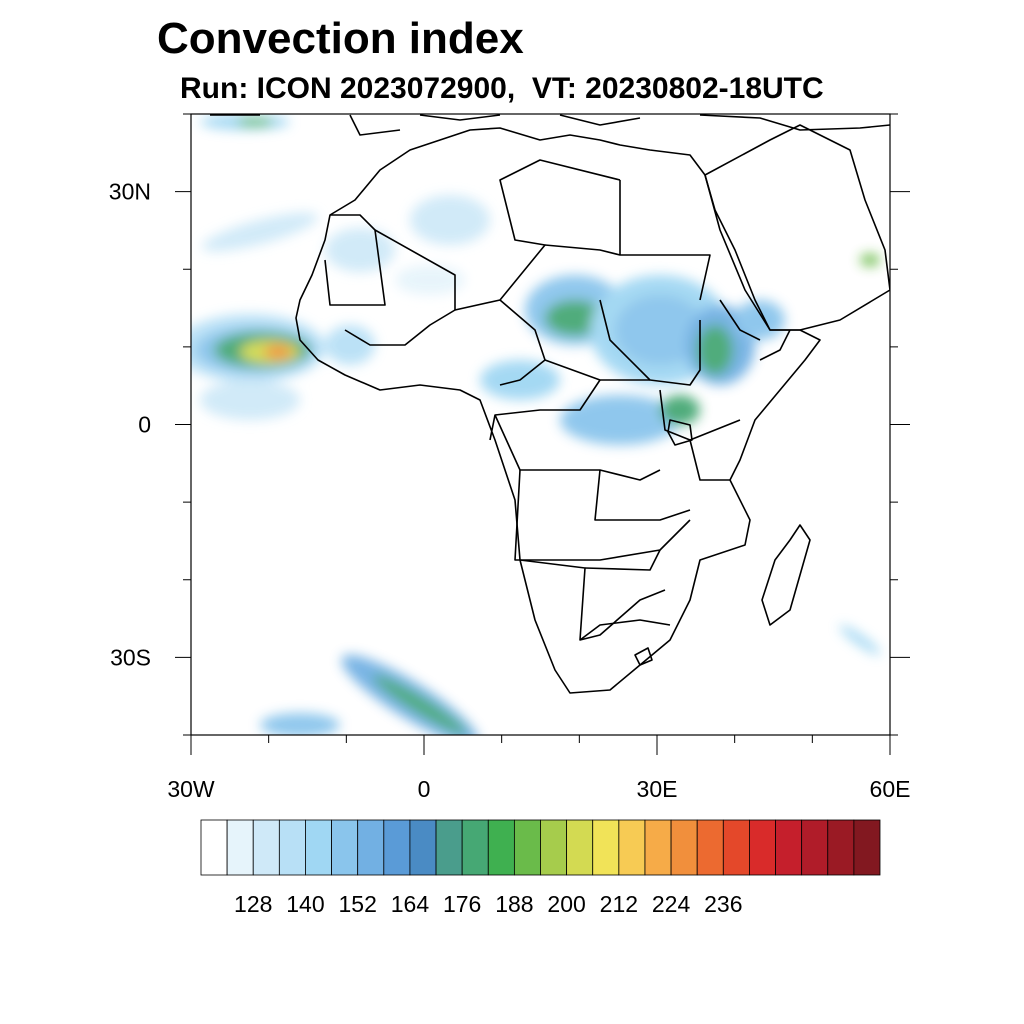 Image resolution: width=1024 pixels, height=1024 pixels. What do you see at coordinates (253, 904) in the screenshot?
I see `colorbar-label: 128` at bounding box center [253, 904].